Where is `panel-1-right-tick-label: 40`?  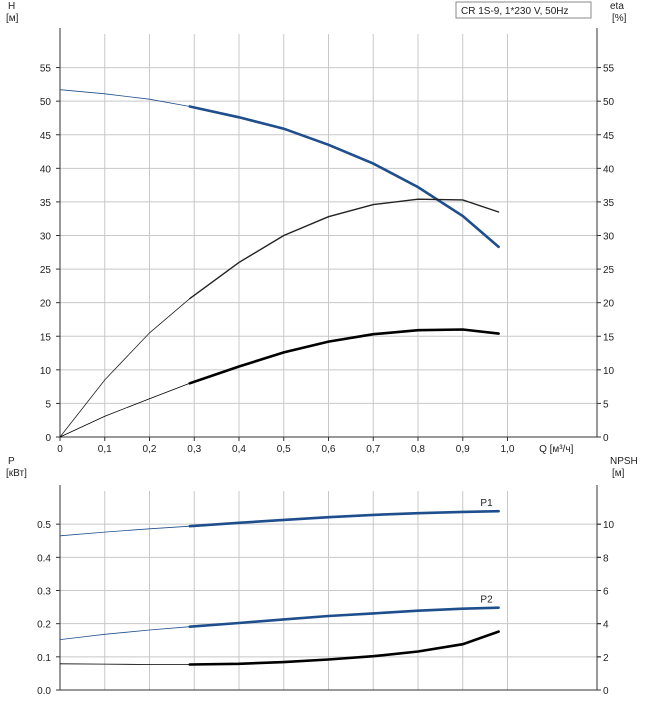
panel-1-right-tick-label: 40 is located at coordinates (609, 169).